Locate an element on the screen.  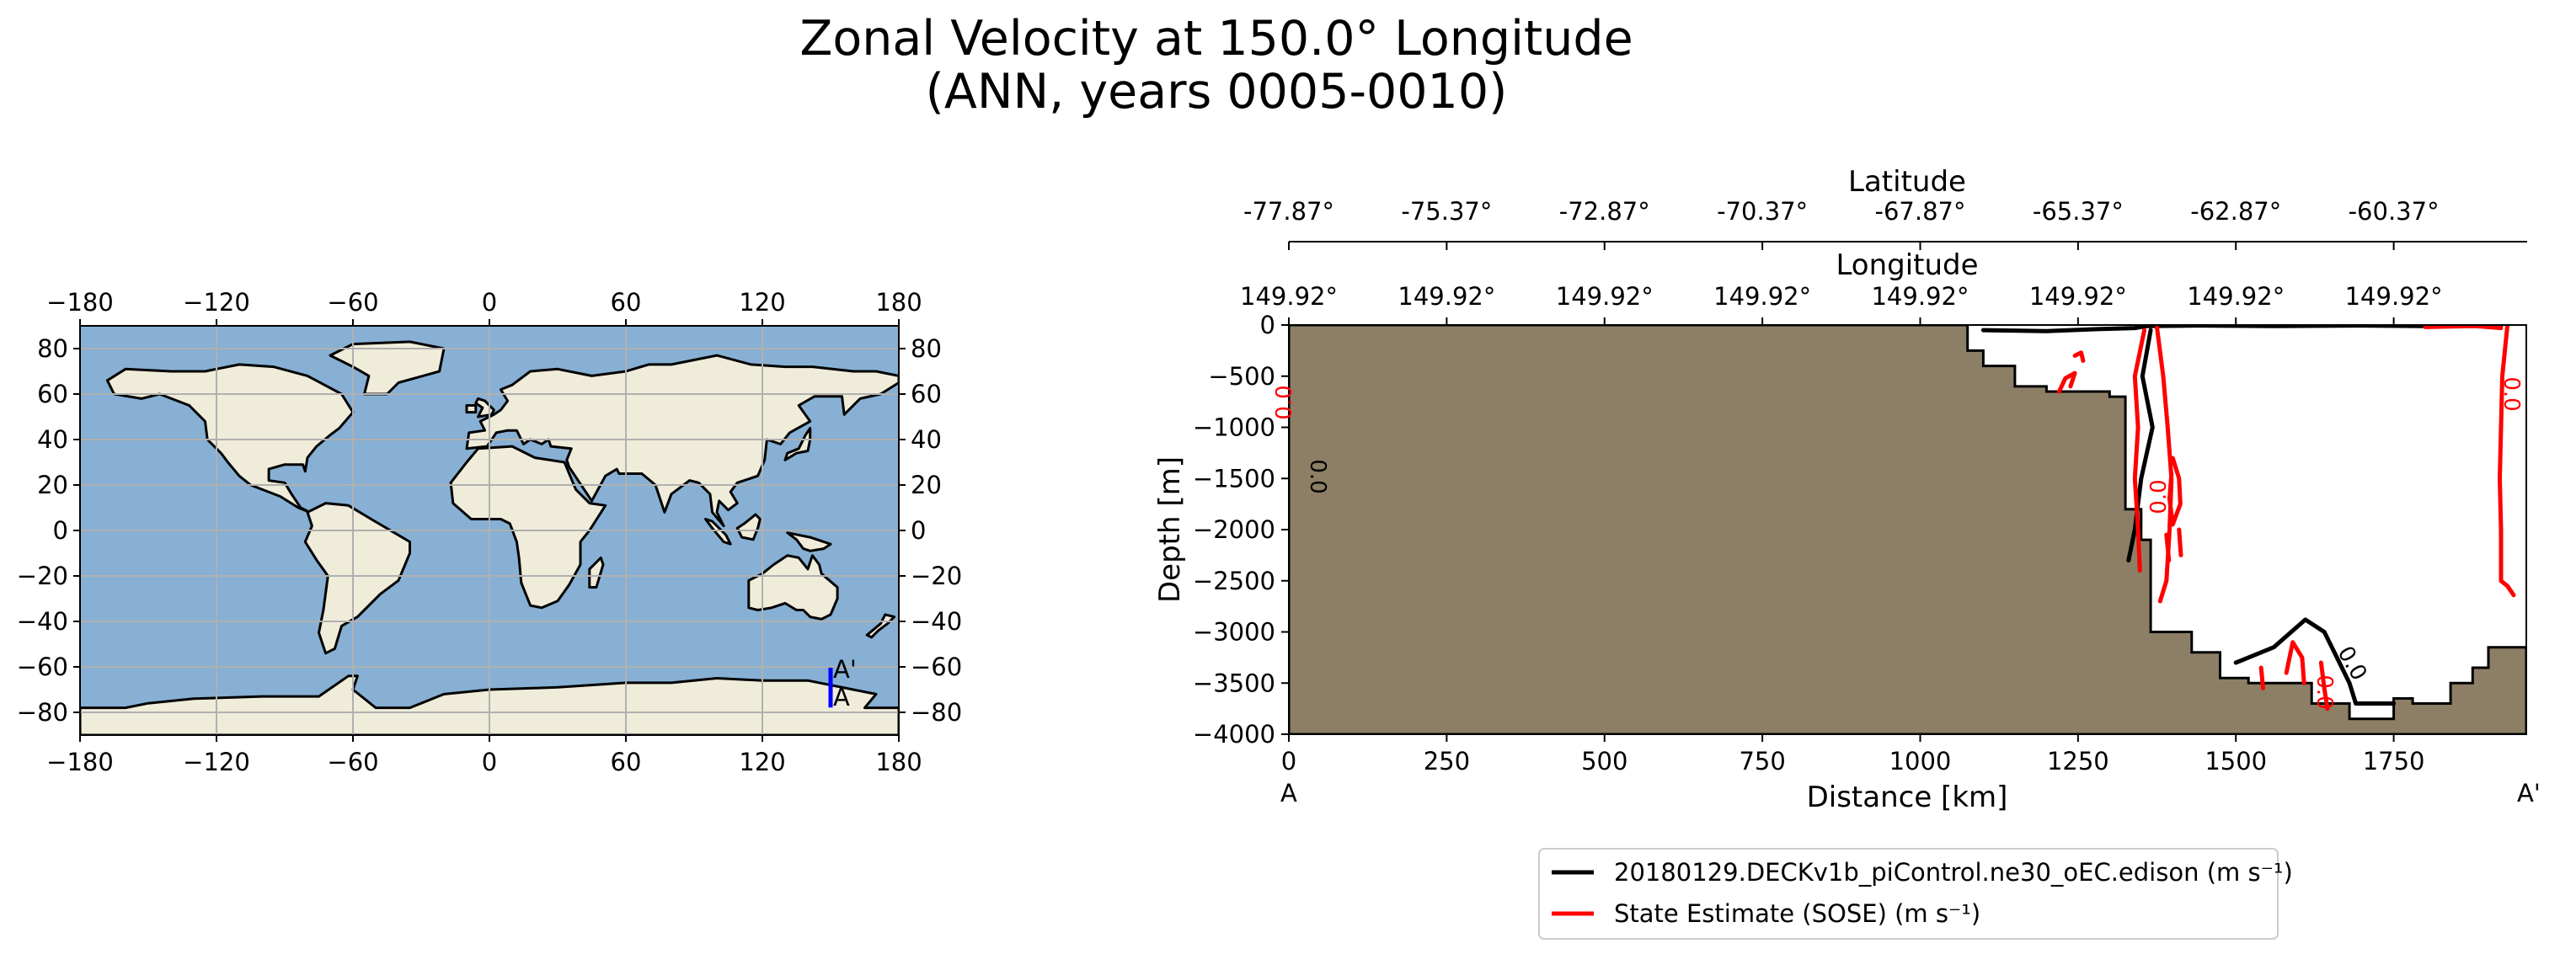
contour-series1-path6 is located at coordinates (2079, 356).